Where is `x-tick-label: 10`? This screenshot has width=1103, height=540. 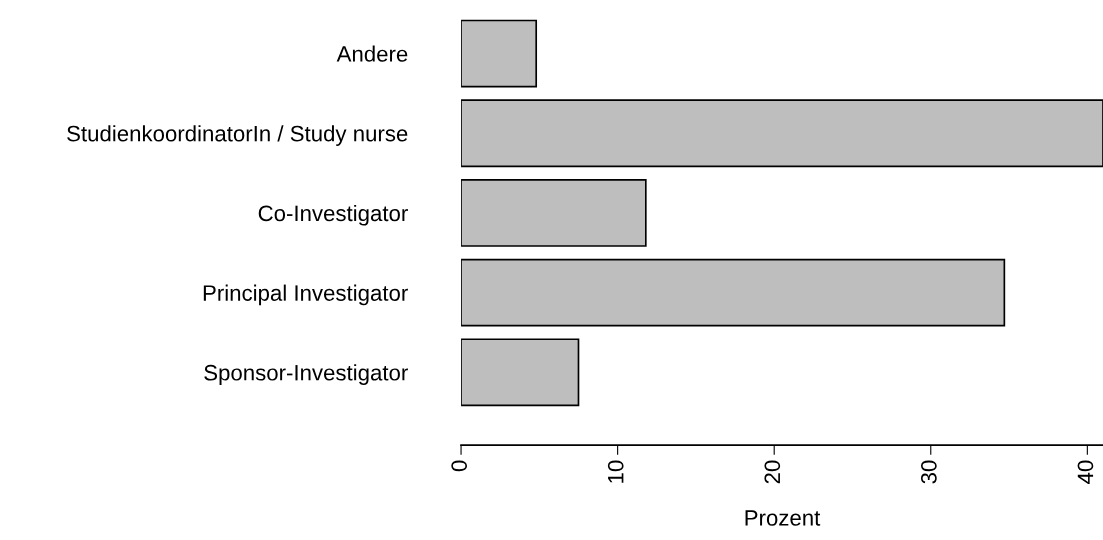 x-tick-label: 10 is located at coordinates (615, 471).